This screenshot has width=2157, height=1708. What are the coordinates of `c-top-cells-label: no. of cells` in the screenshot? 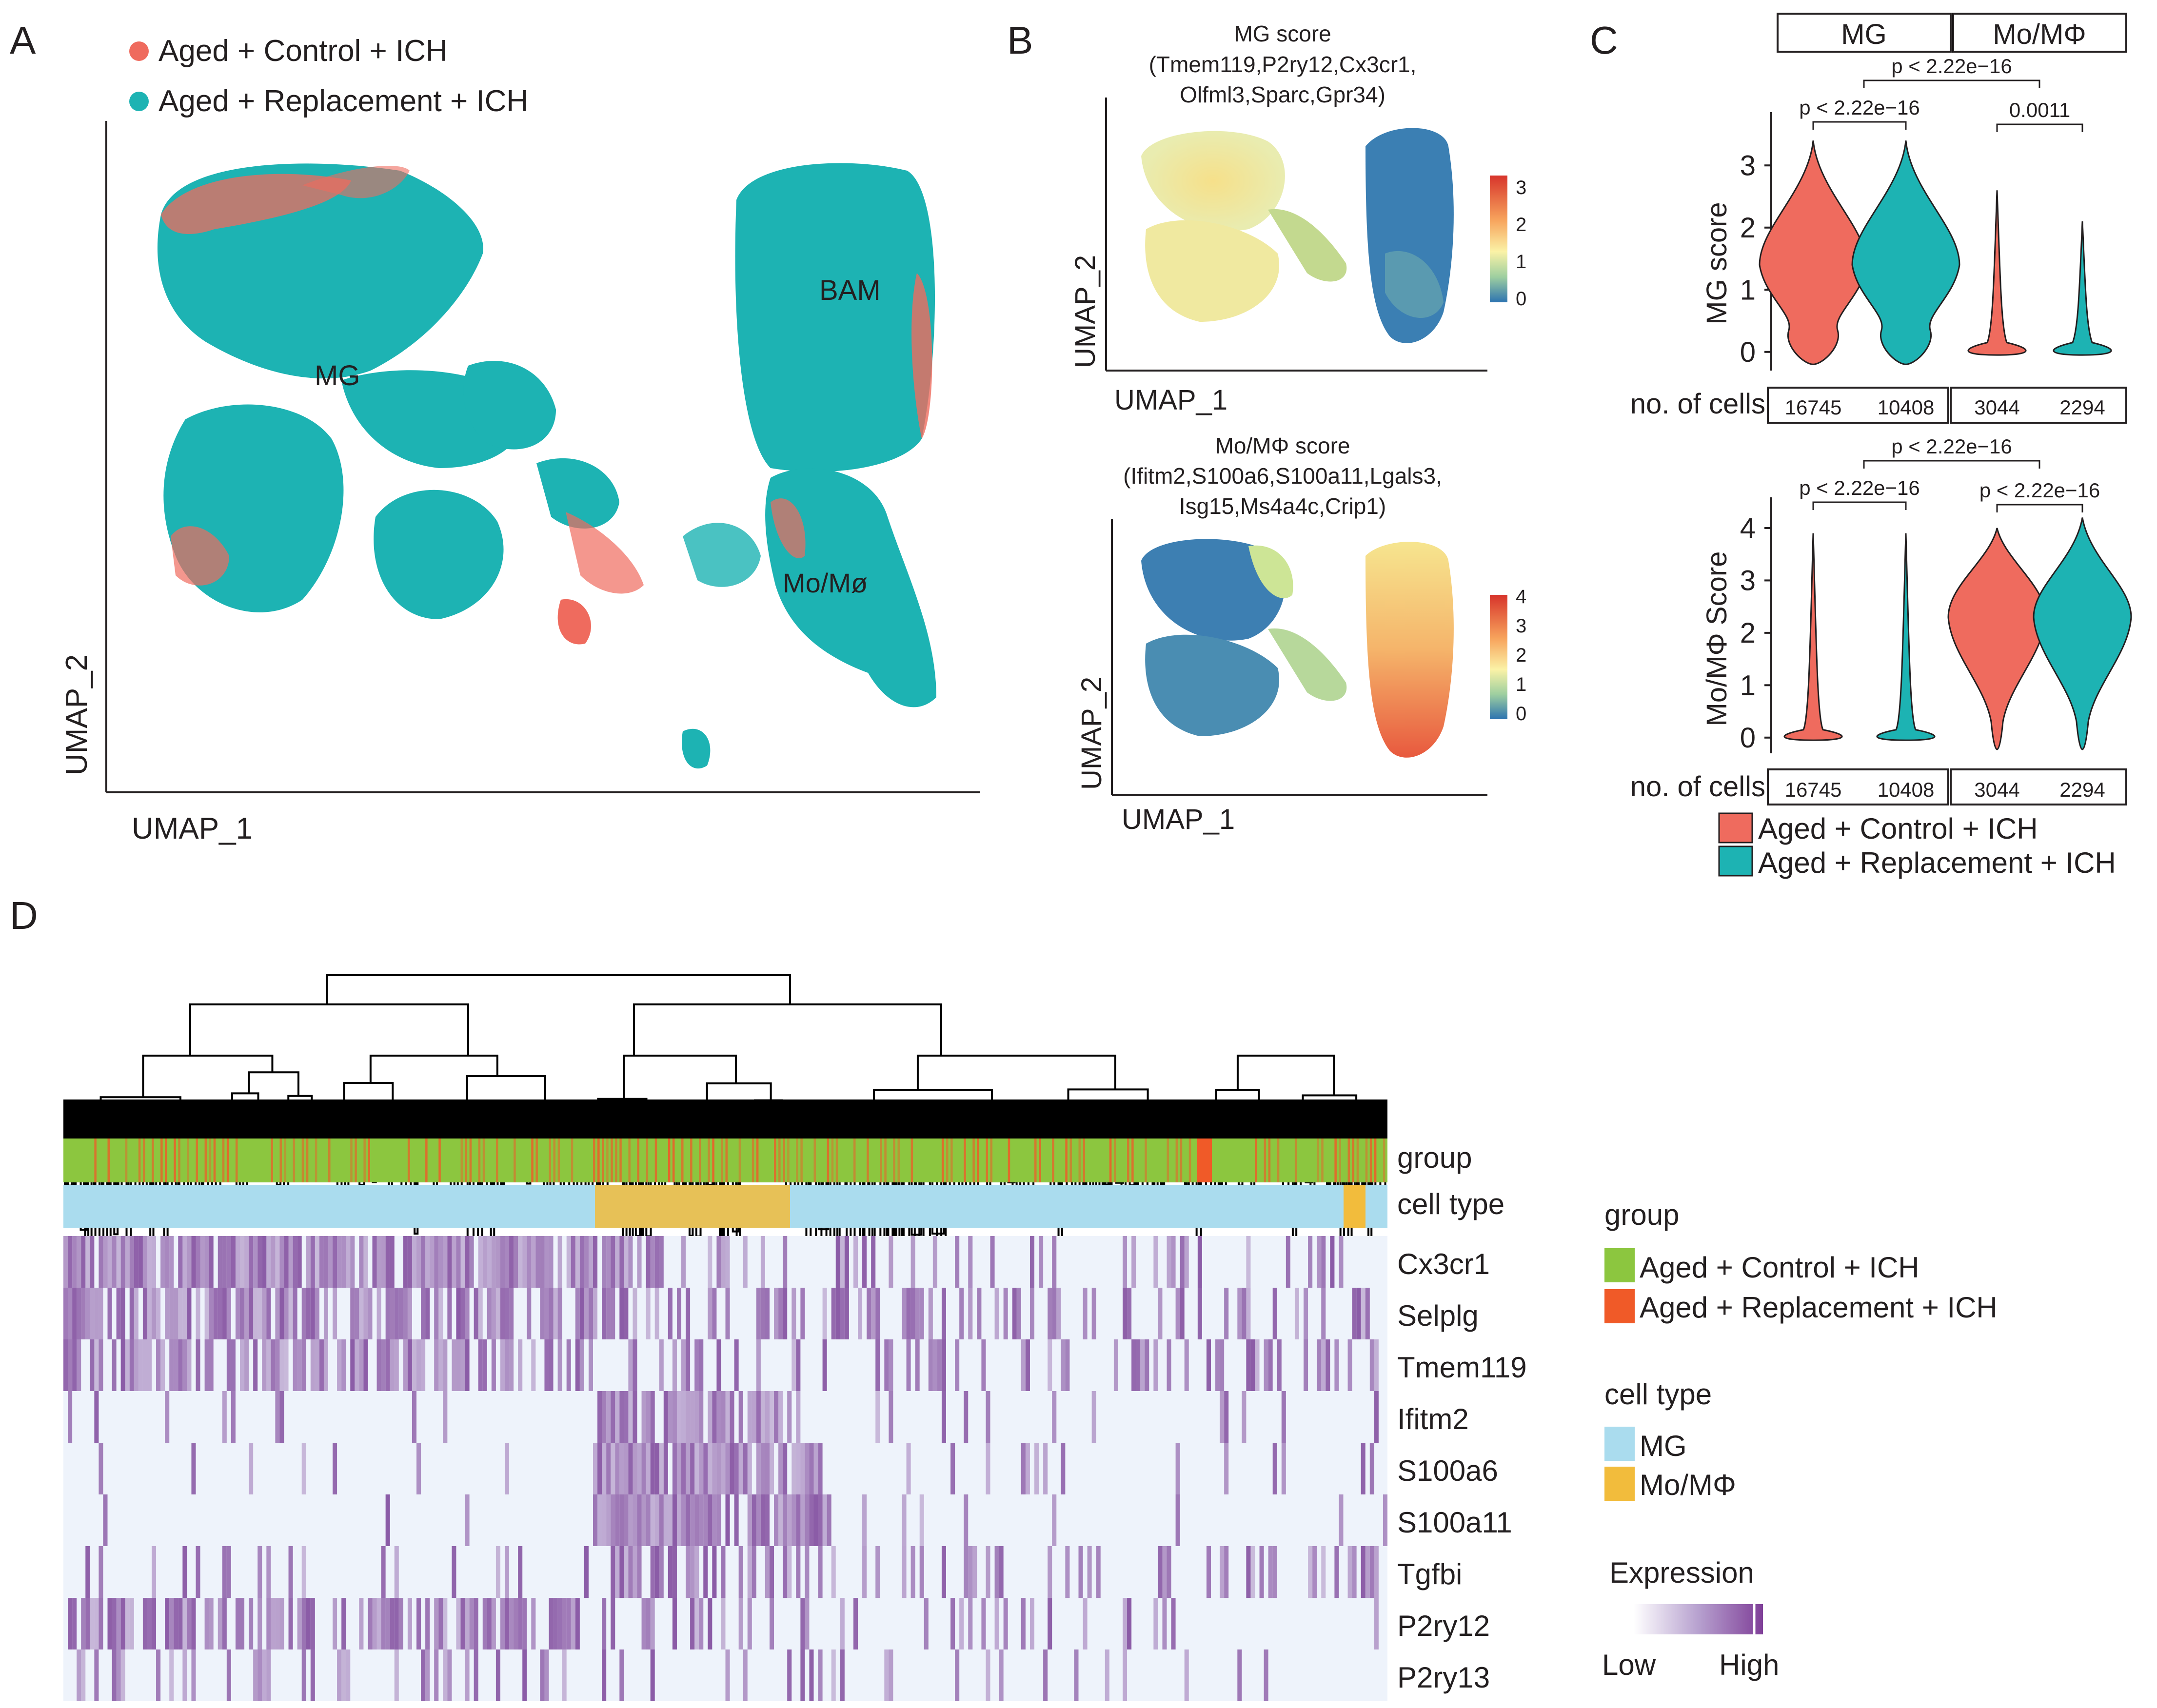 It's located at (1697, 404).